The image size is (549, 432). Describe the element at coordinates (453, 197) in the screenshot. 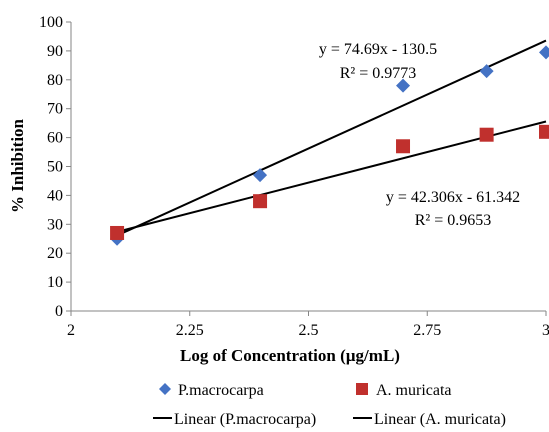

I see `trendline-equation-amuricata: y = 42.306x - 61.342` at that location.